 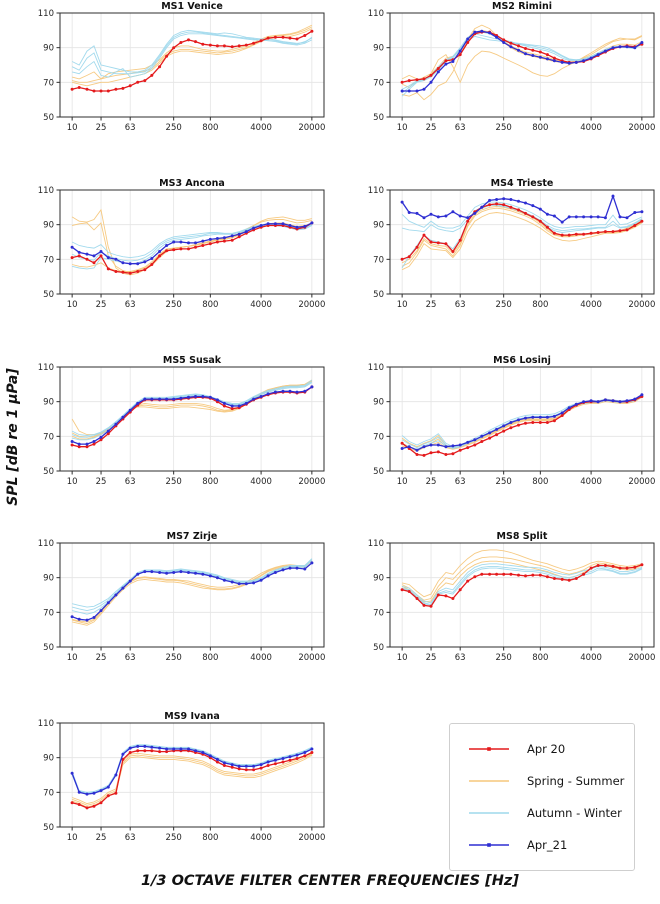 What do you see at coordinates (13, 437) in the screenshot?
I see `y-axis-label: SPL [dB re 1 µPa]` at bounding box center [13, 437].